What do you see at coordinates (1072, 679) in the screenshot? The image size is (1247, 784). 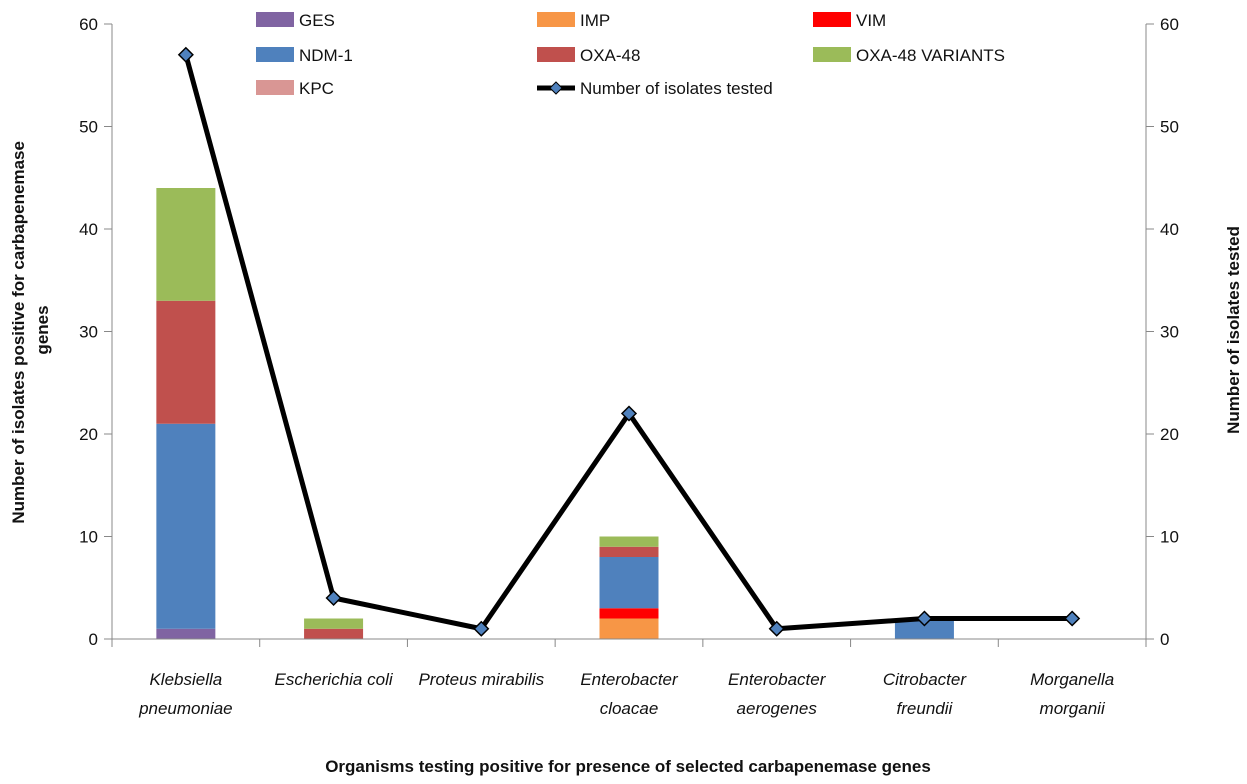 I see `category-label-line: Morganella` at bounding box center [1072, 679].